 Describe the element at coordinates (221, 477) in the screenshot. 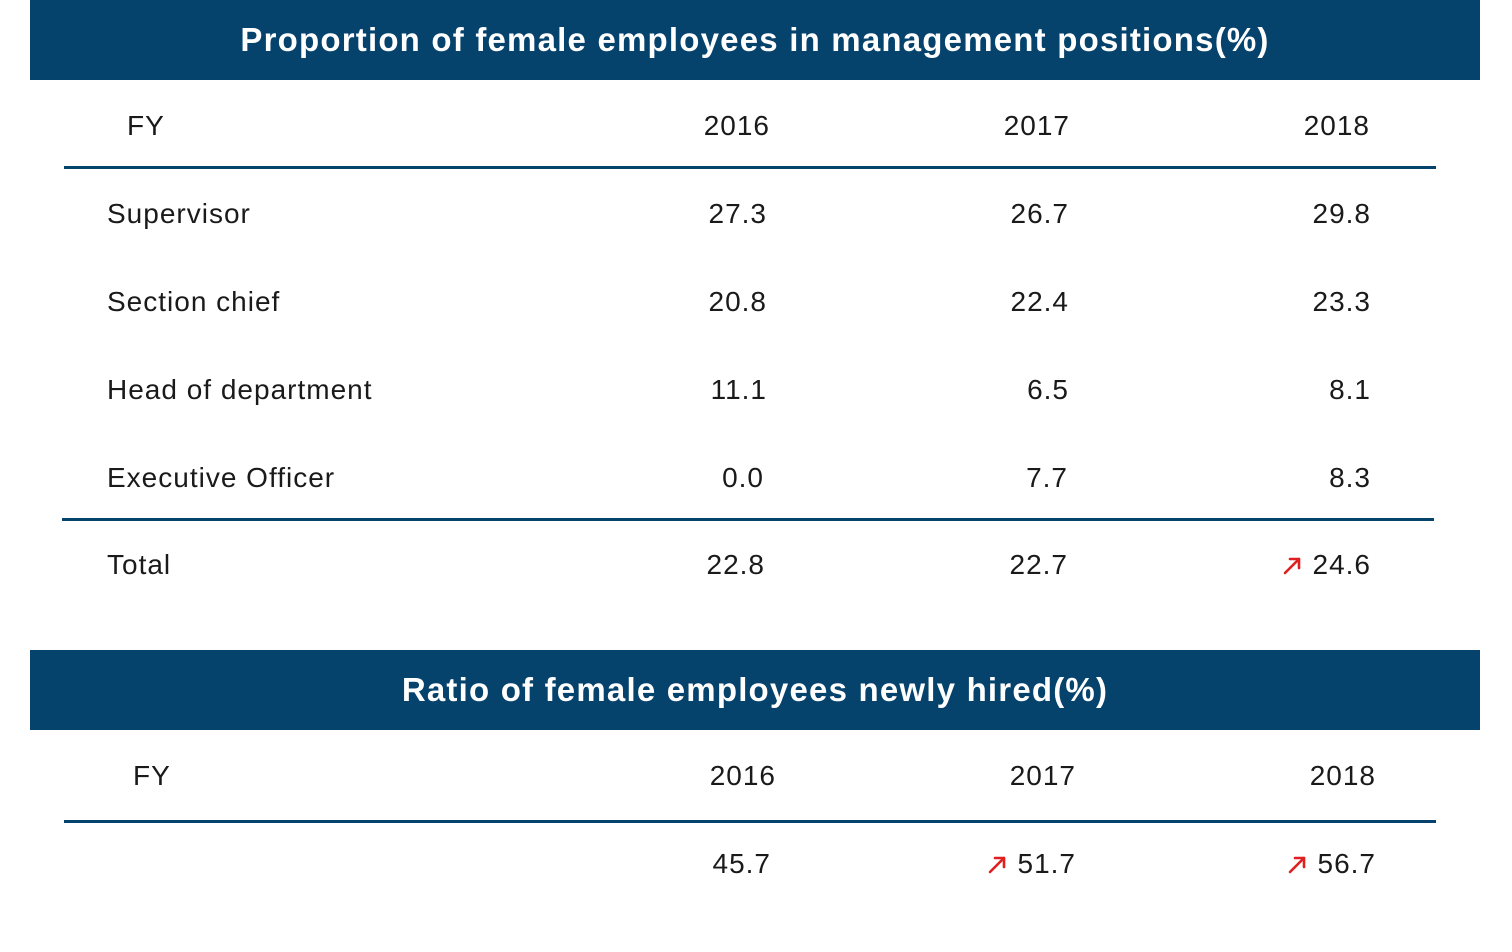

I see `row-label: Executive Officer` at that location.